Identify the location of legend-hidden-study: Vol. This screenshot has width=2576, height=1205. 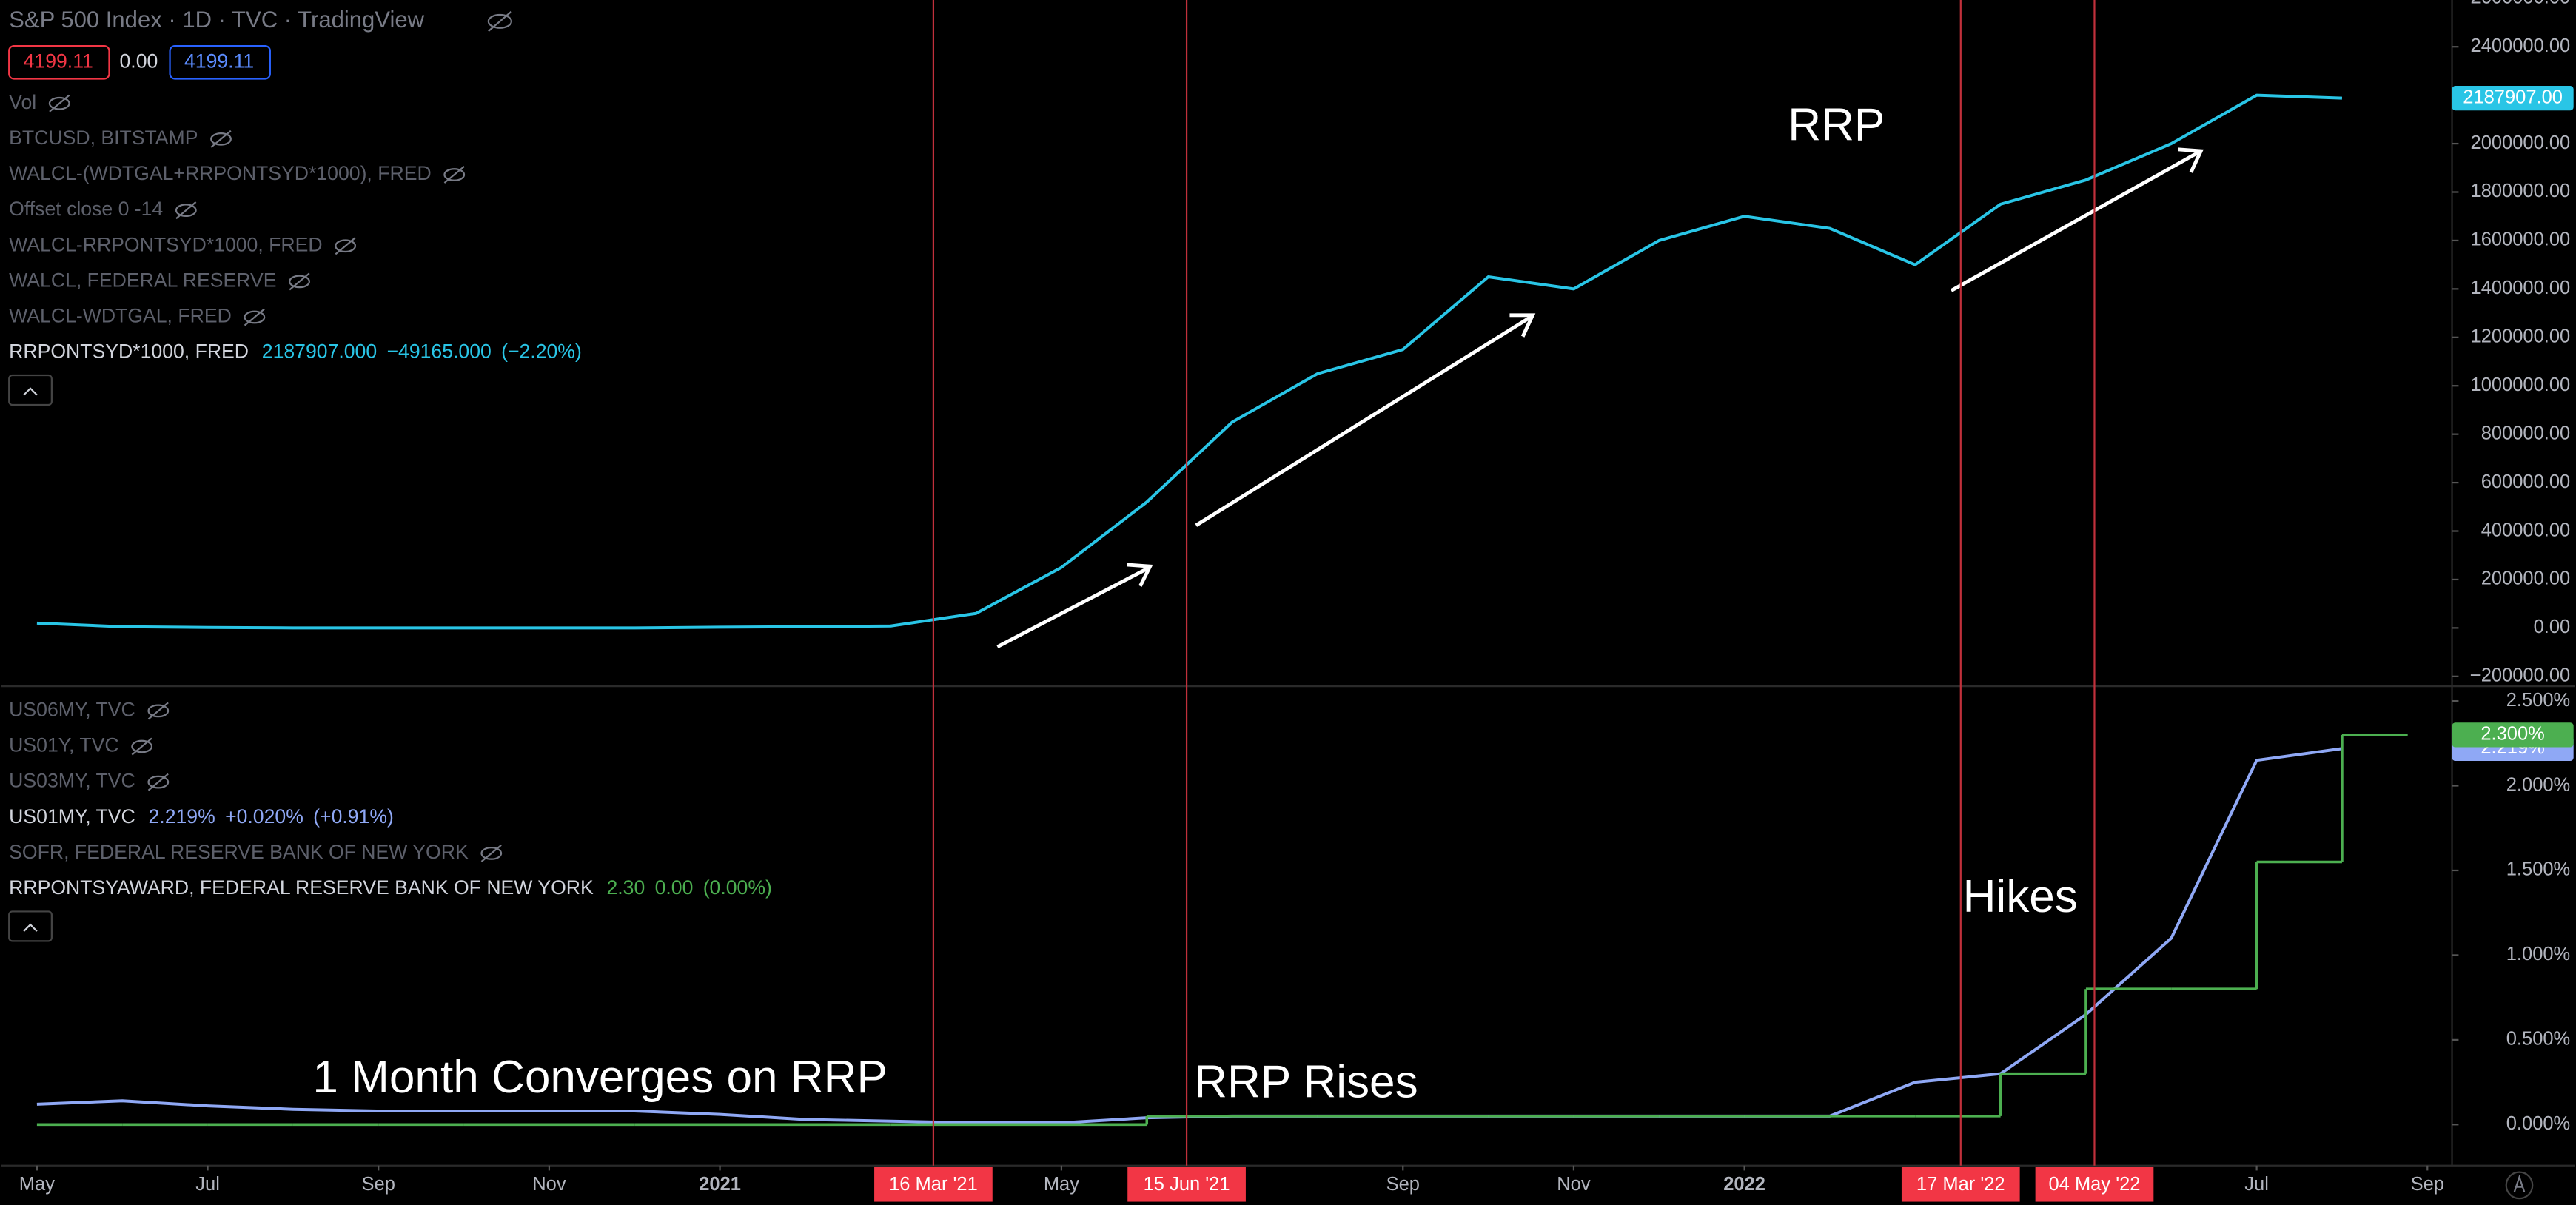
(22, 102).